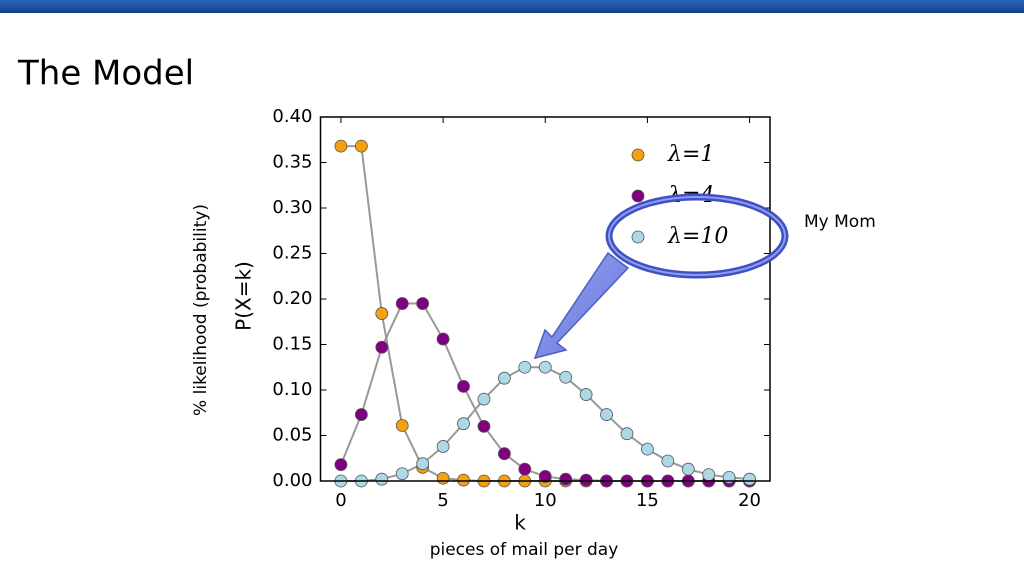 The image size is (1024, 576). What do you see at coordinates (690, 154) in the screenshot?
I see `legend-label: λ=1` at bounding box center [690, 154].